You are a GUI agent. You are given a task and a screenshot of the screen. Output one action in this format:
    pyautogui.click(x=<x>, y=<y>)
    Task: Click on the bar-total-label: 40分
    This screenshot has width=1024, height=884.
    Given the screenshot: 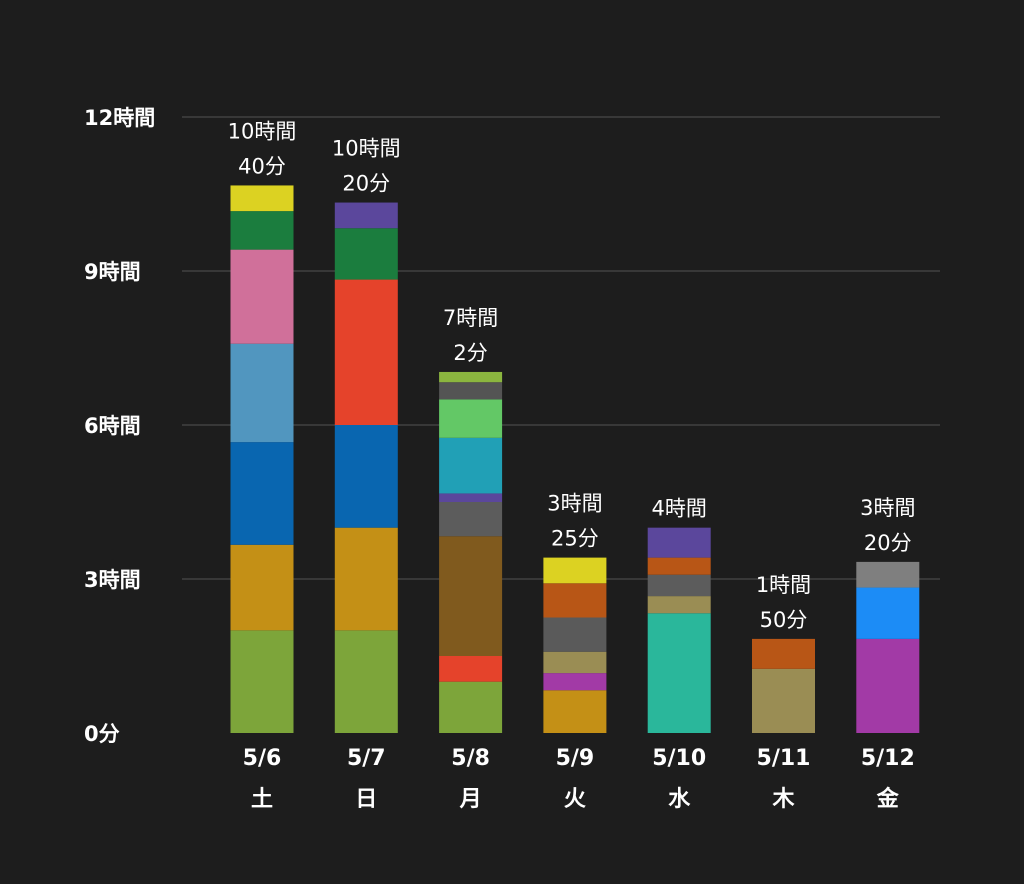 What is the action you would take?
    pyautogui.click(x=262, y=166)
    